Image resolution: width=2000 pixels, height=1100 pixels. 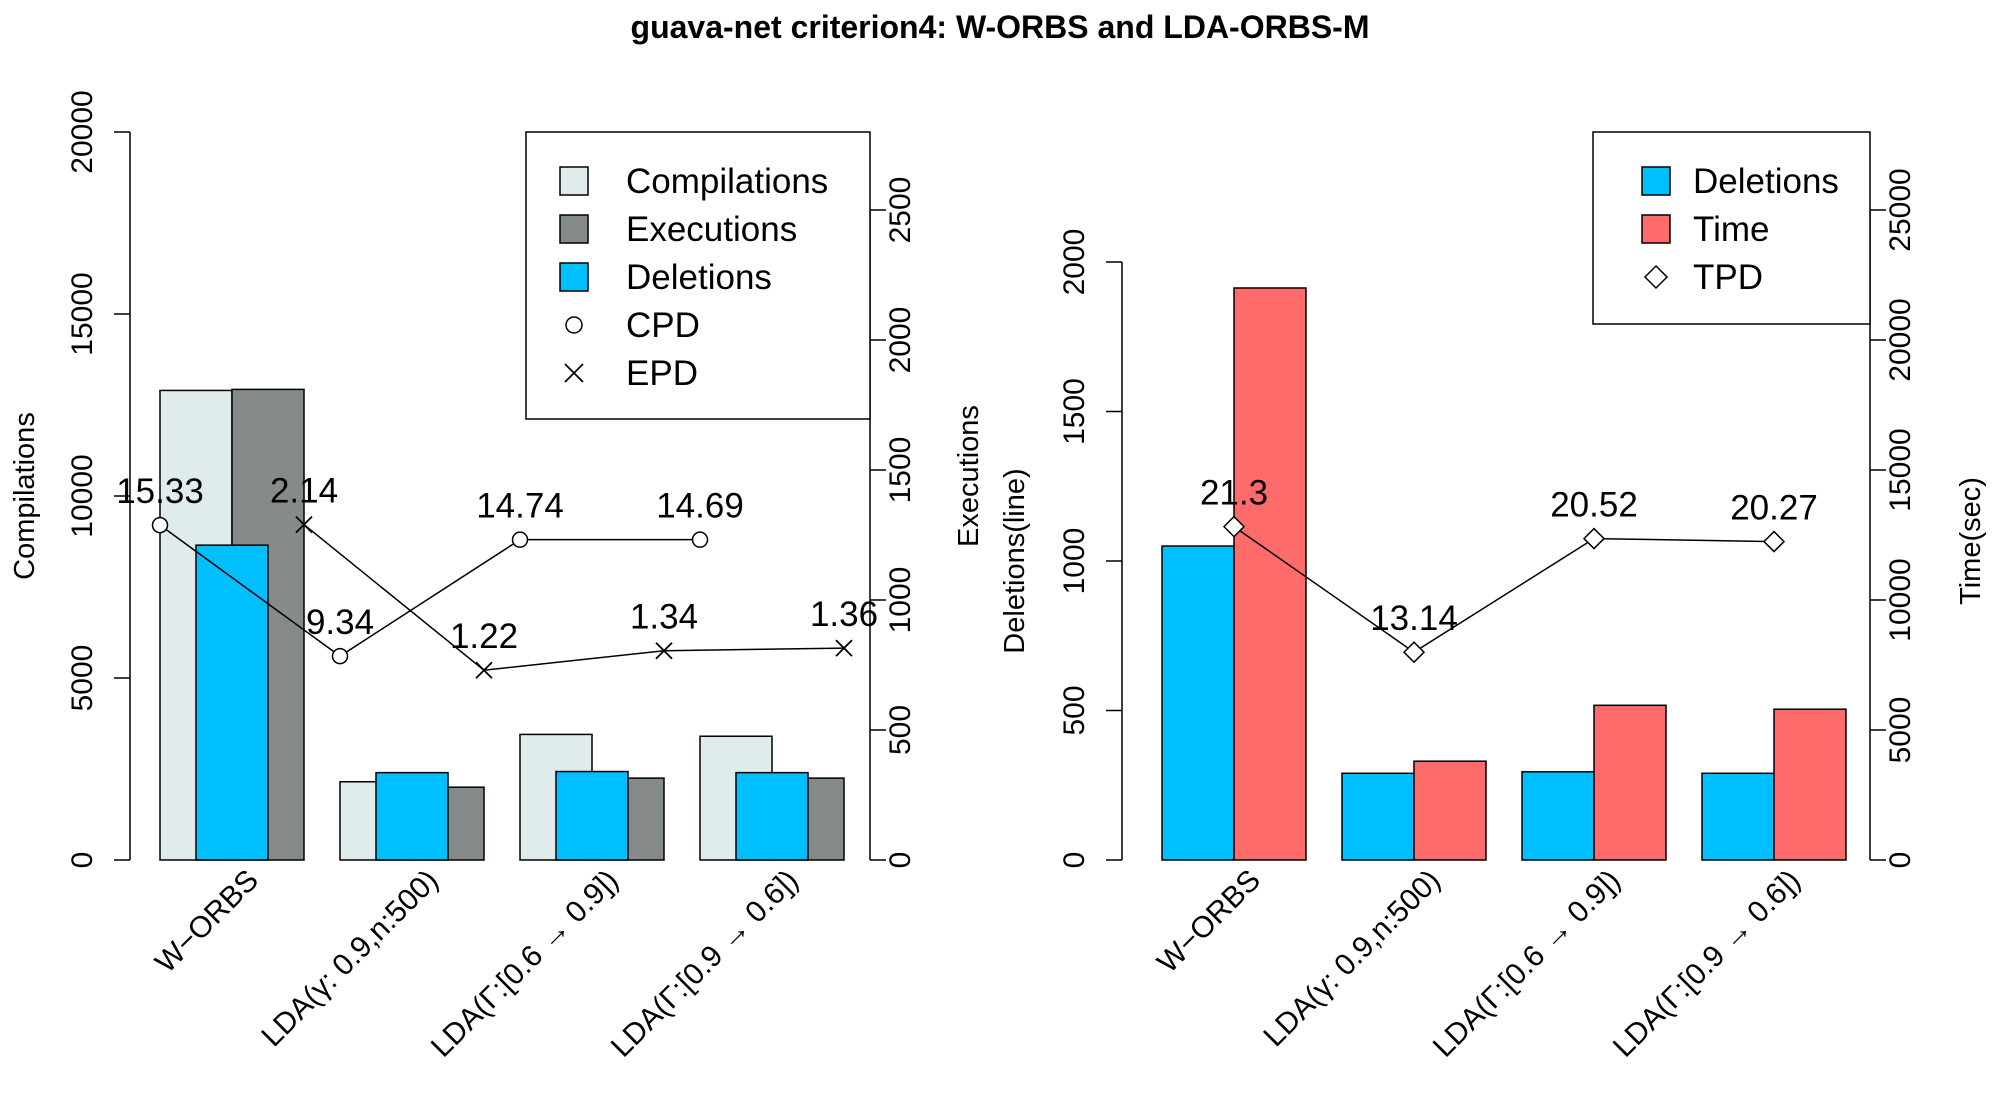 What do you see at coordinates (900, 600) in the screenshot?
I see `left-y2-tick-label-1000: 1000` at bounding box center [900, 600].